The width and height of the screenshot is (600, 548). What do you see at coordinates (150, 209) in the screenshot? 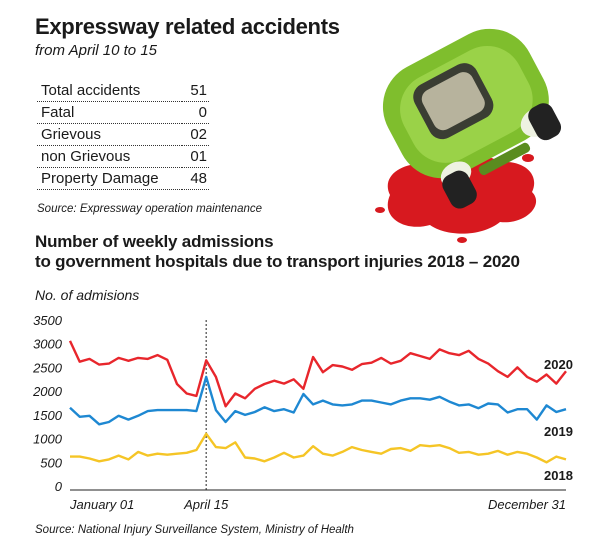
I see `accidents-source: Source: Expressway operation maintenance` at bounding box center [150, 209].